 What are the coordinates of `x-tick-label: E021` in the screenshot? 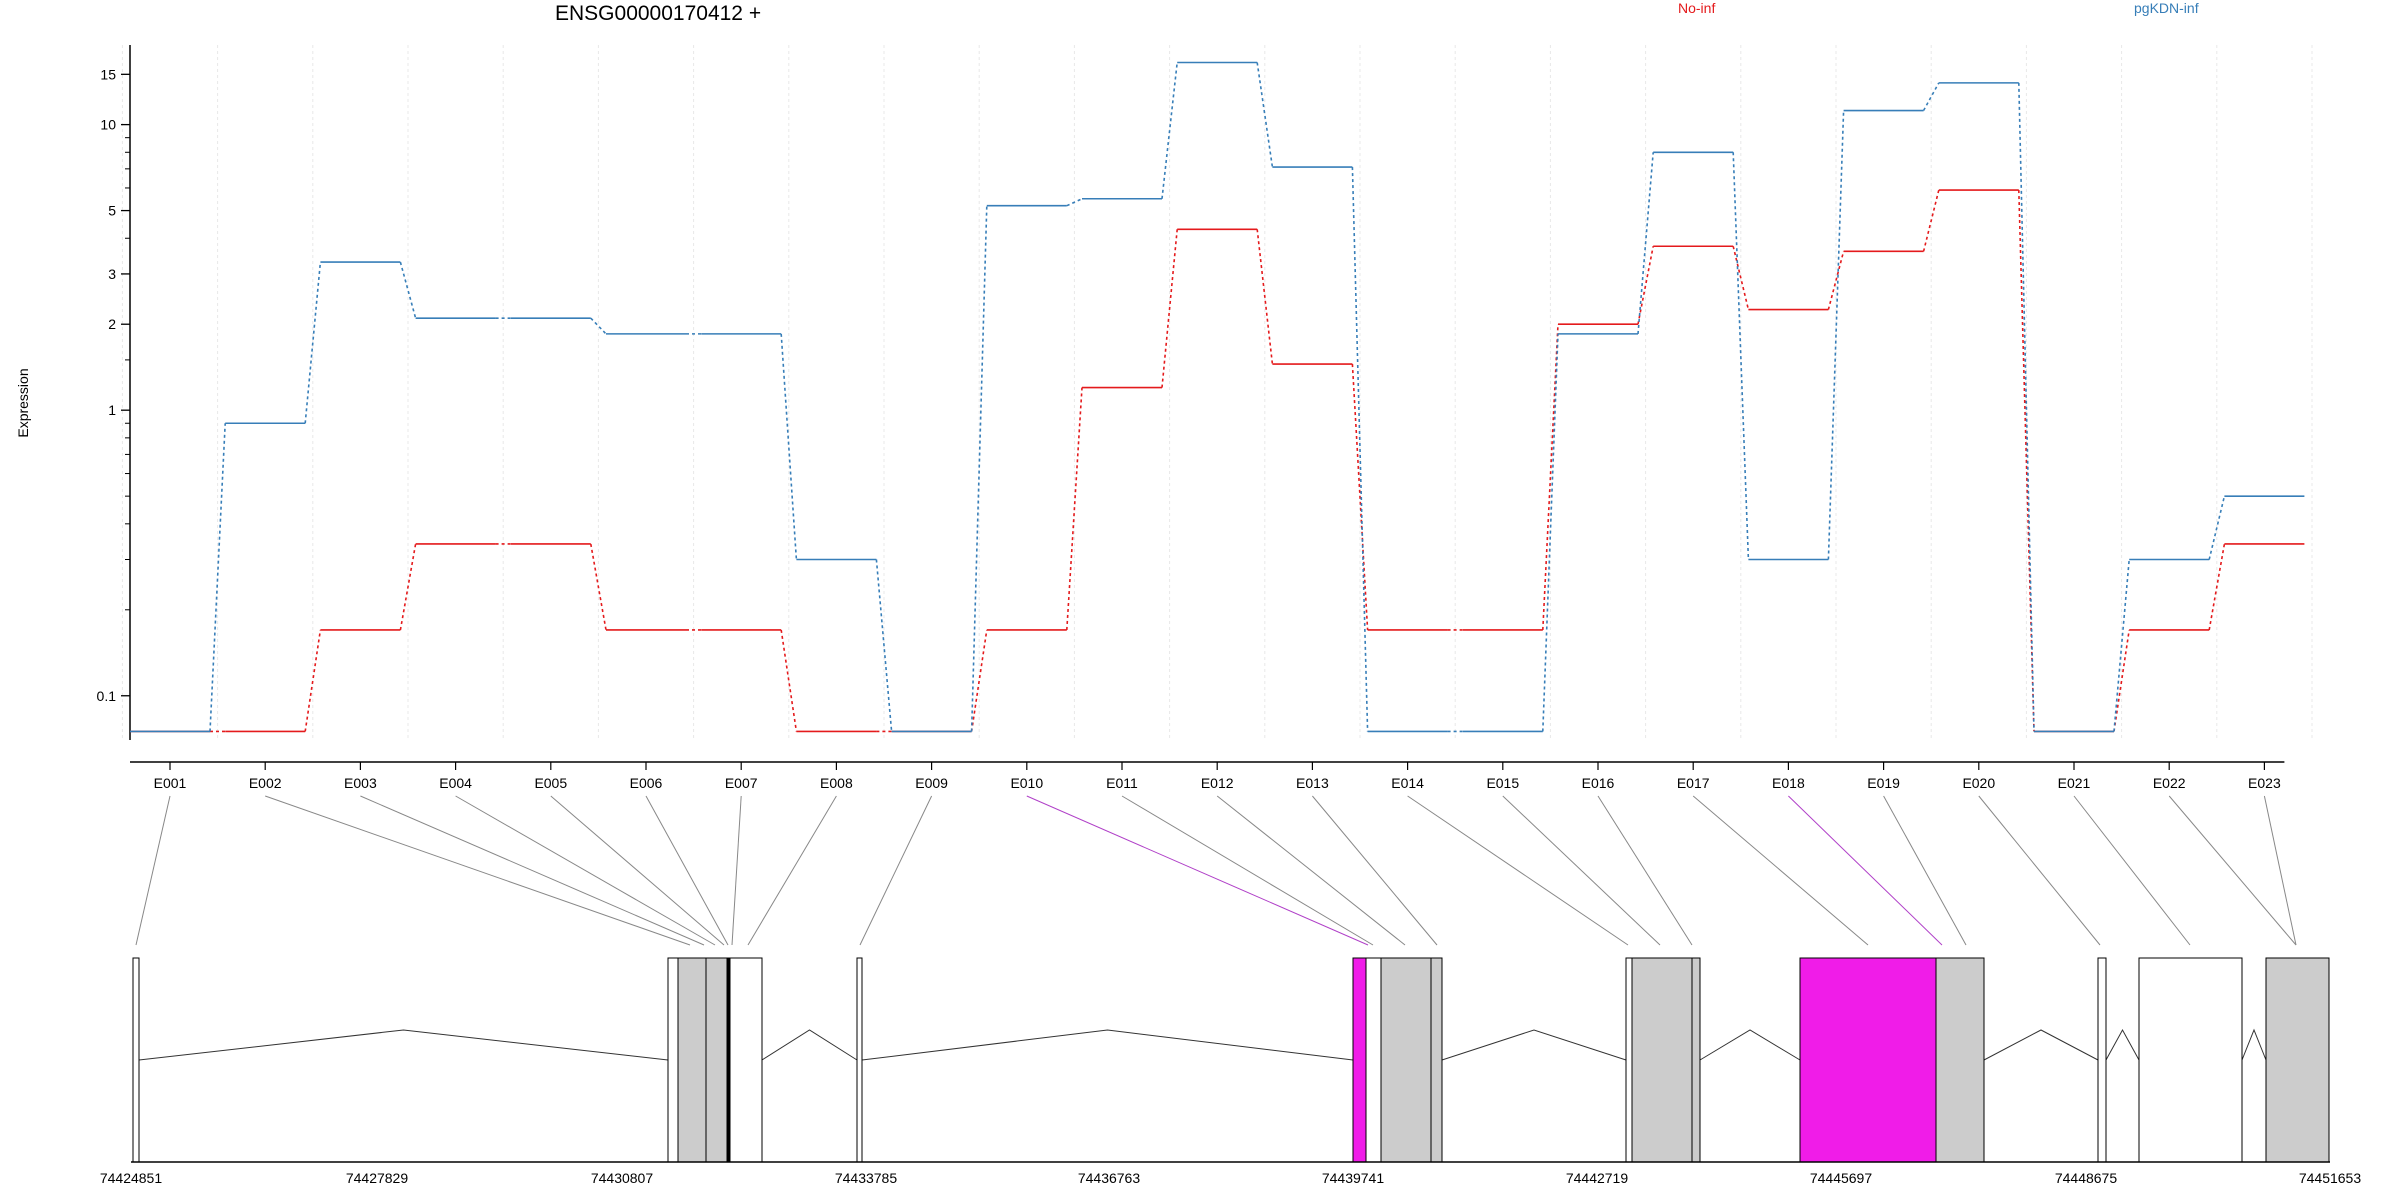 It's located at (2074, 783).